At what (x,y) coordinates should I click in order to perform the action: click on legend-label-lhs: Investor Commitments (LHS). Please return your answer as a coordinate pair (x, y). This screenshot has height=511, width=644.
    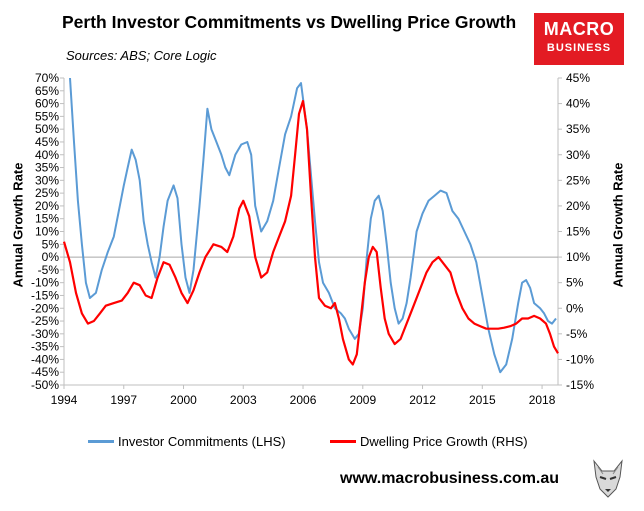
    Looking at the image, I should click on (202, 441).